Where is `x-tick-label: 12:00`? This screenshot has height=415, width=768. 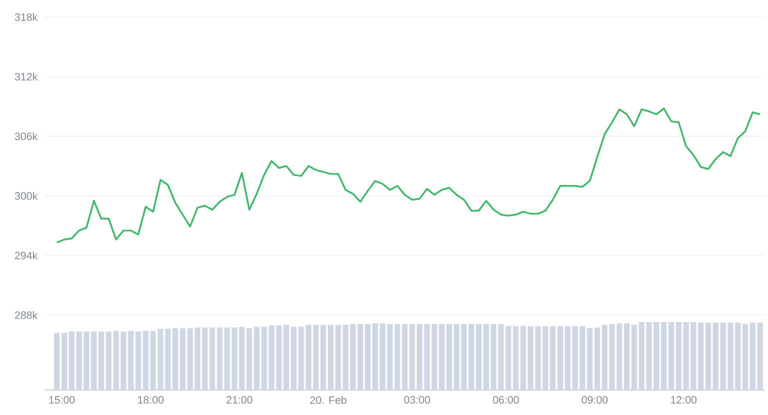 x-tick-label: 12:00 is located at coordinates (684, 400).